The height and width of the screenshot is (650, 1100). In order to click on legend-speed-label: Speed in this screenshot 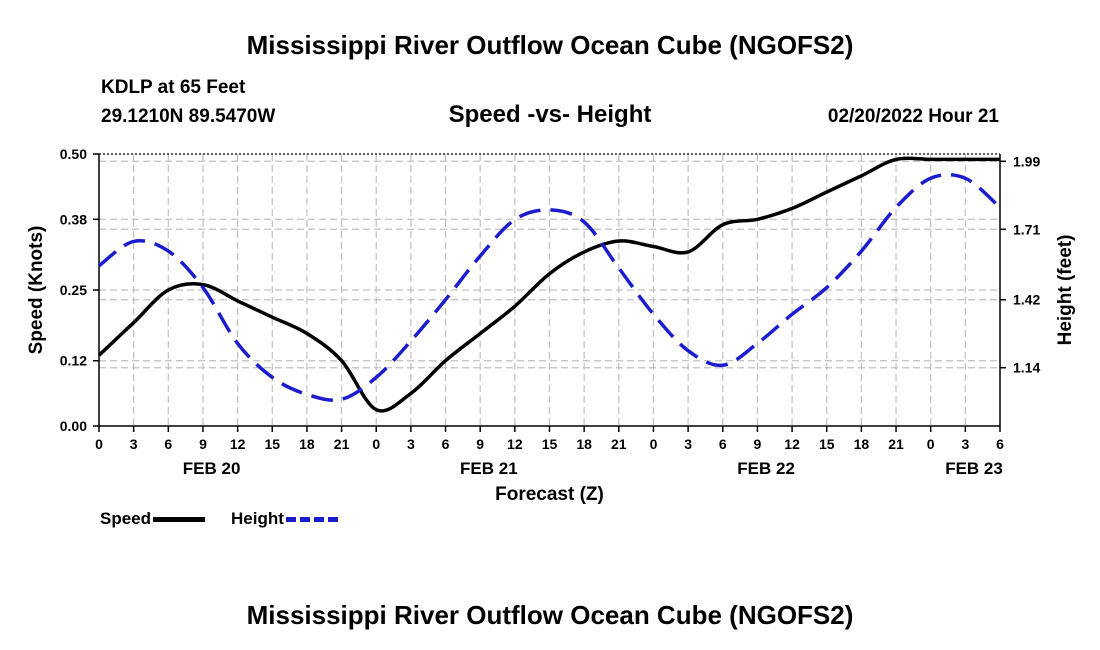, I will do `click(126, 518)`.